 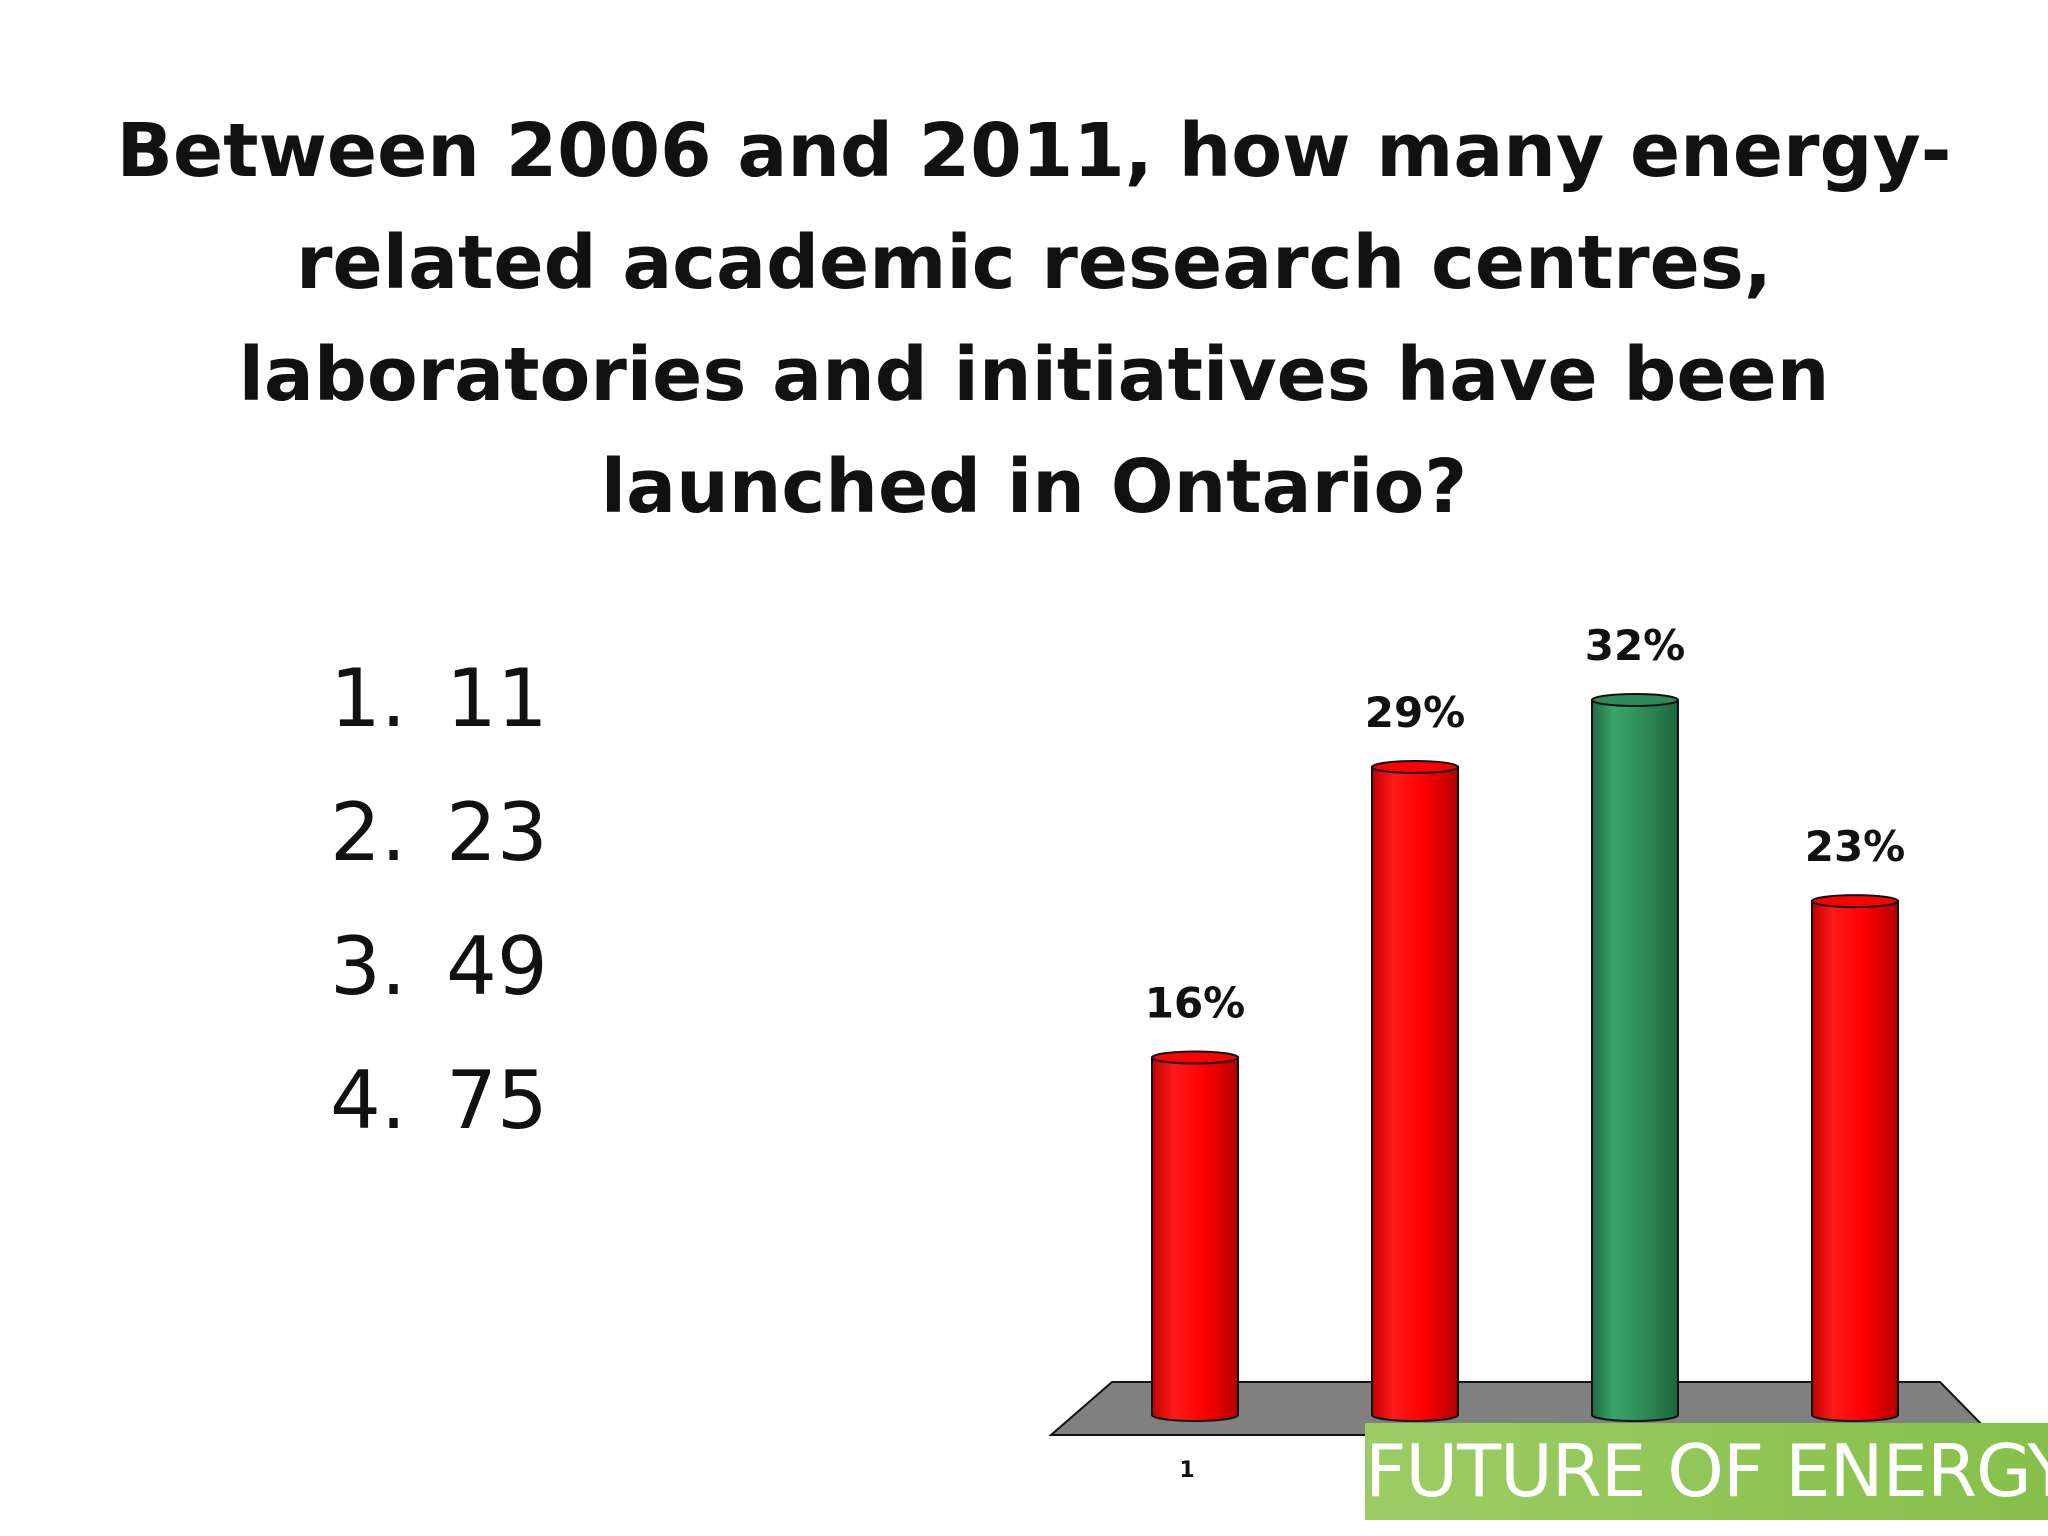 I want to click on x-tick-label-1: 1, so click(x=1186, y=1470).